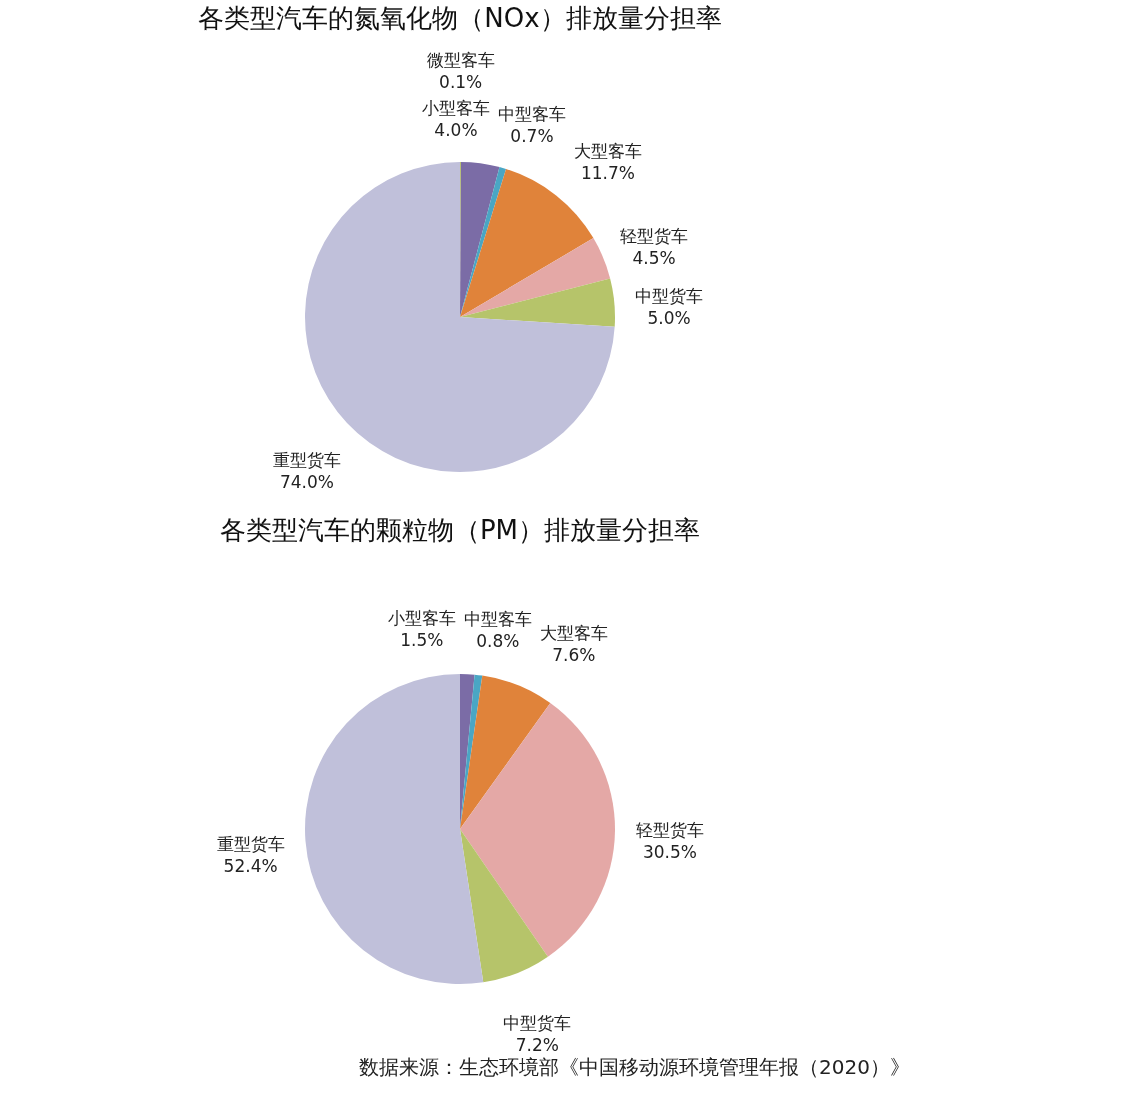 The height and width of the screenshot is (1108, 1126). I want to click on data-label: 74.0%, so click(306, 481).